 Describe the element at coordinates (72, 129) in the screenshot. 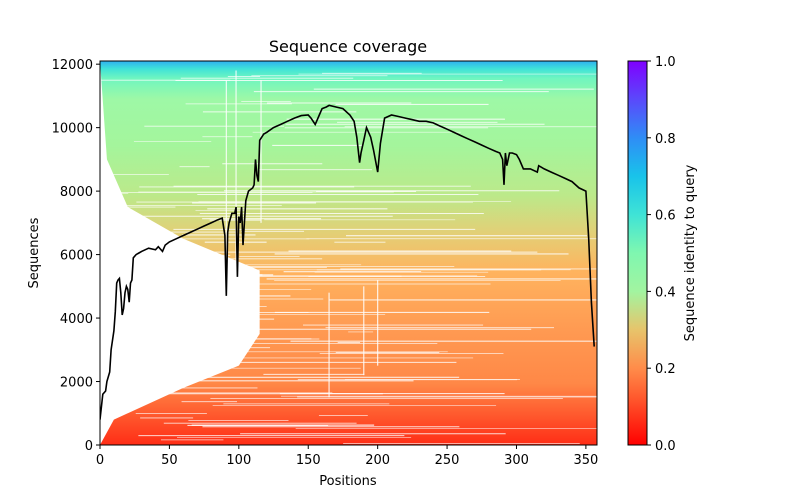

I see `y-tick-label: 10000` at that location.